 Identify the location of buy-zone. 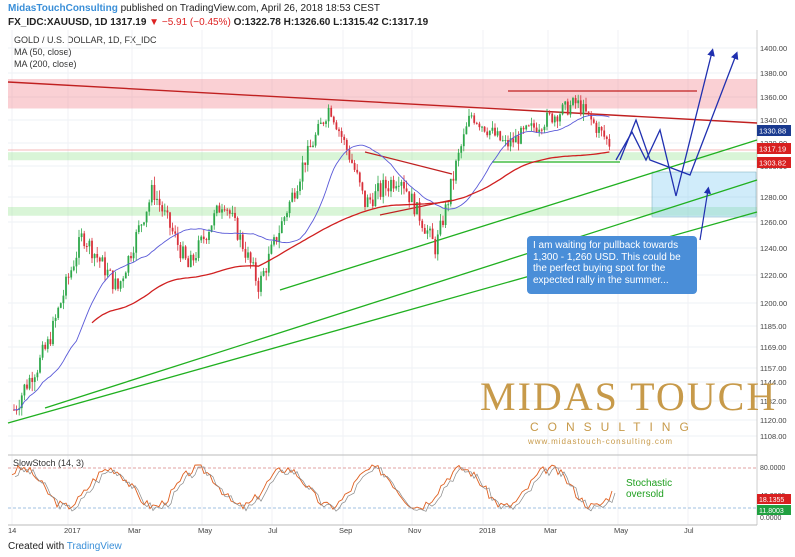
(704, 194).